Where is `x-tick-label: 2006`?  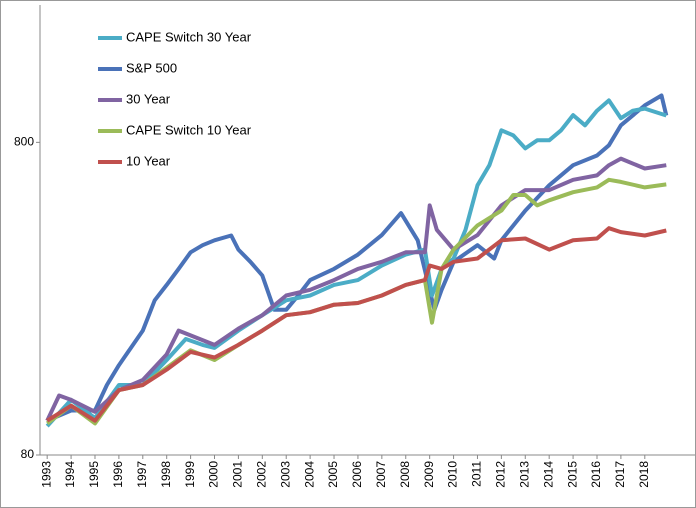 x-tick-label: 2006 is located at coordinates (357, 474).